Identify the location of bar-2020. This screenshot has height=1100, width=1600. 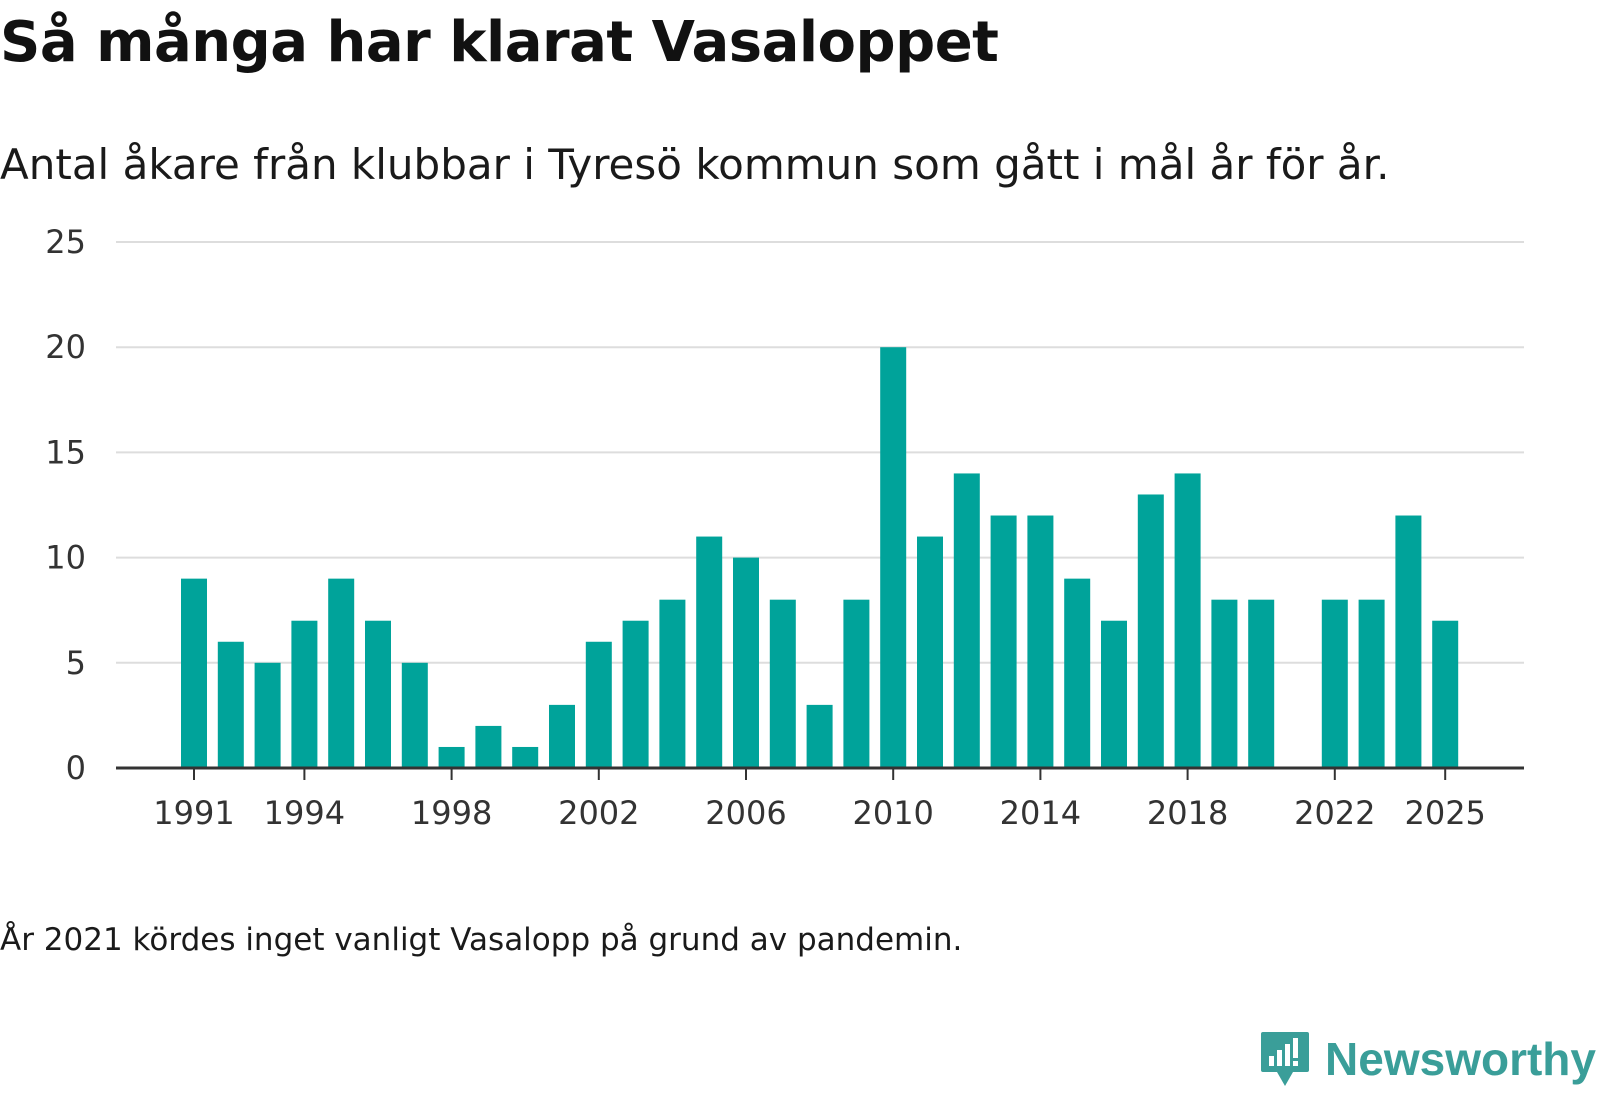
(1261, 683).